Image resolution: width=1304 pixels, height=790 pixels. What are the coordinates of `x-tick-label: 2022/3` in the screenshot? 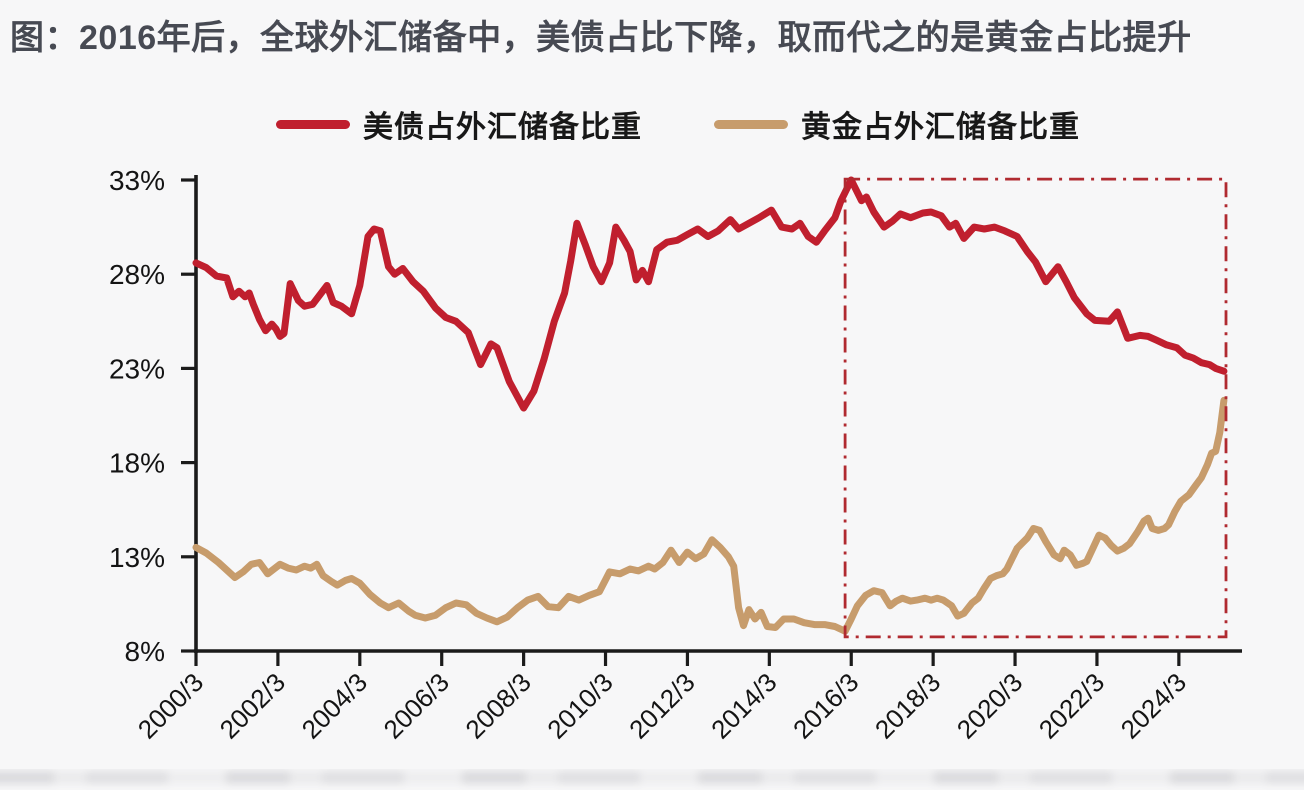 It's located at (1071, 705).